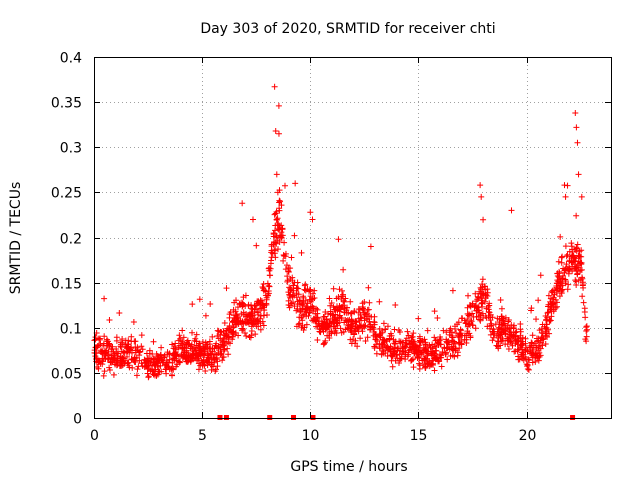 This screenshot has height=480, width=640. I want to click on y-tick-label: 0.25, so click(66, 194).